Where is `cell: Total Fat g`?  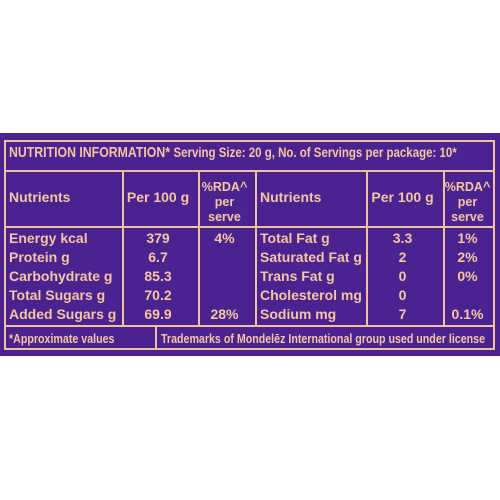
cell: Total Fat g is located at coordinates (295, 238).